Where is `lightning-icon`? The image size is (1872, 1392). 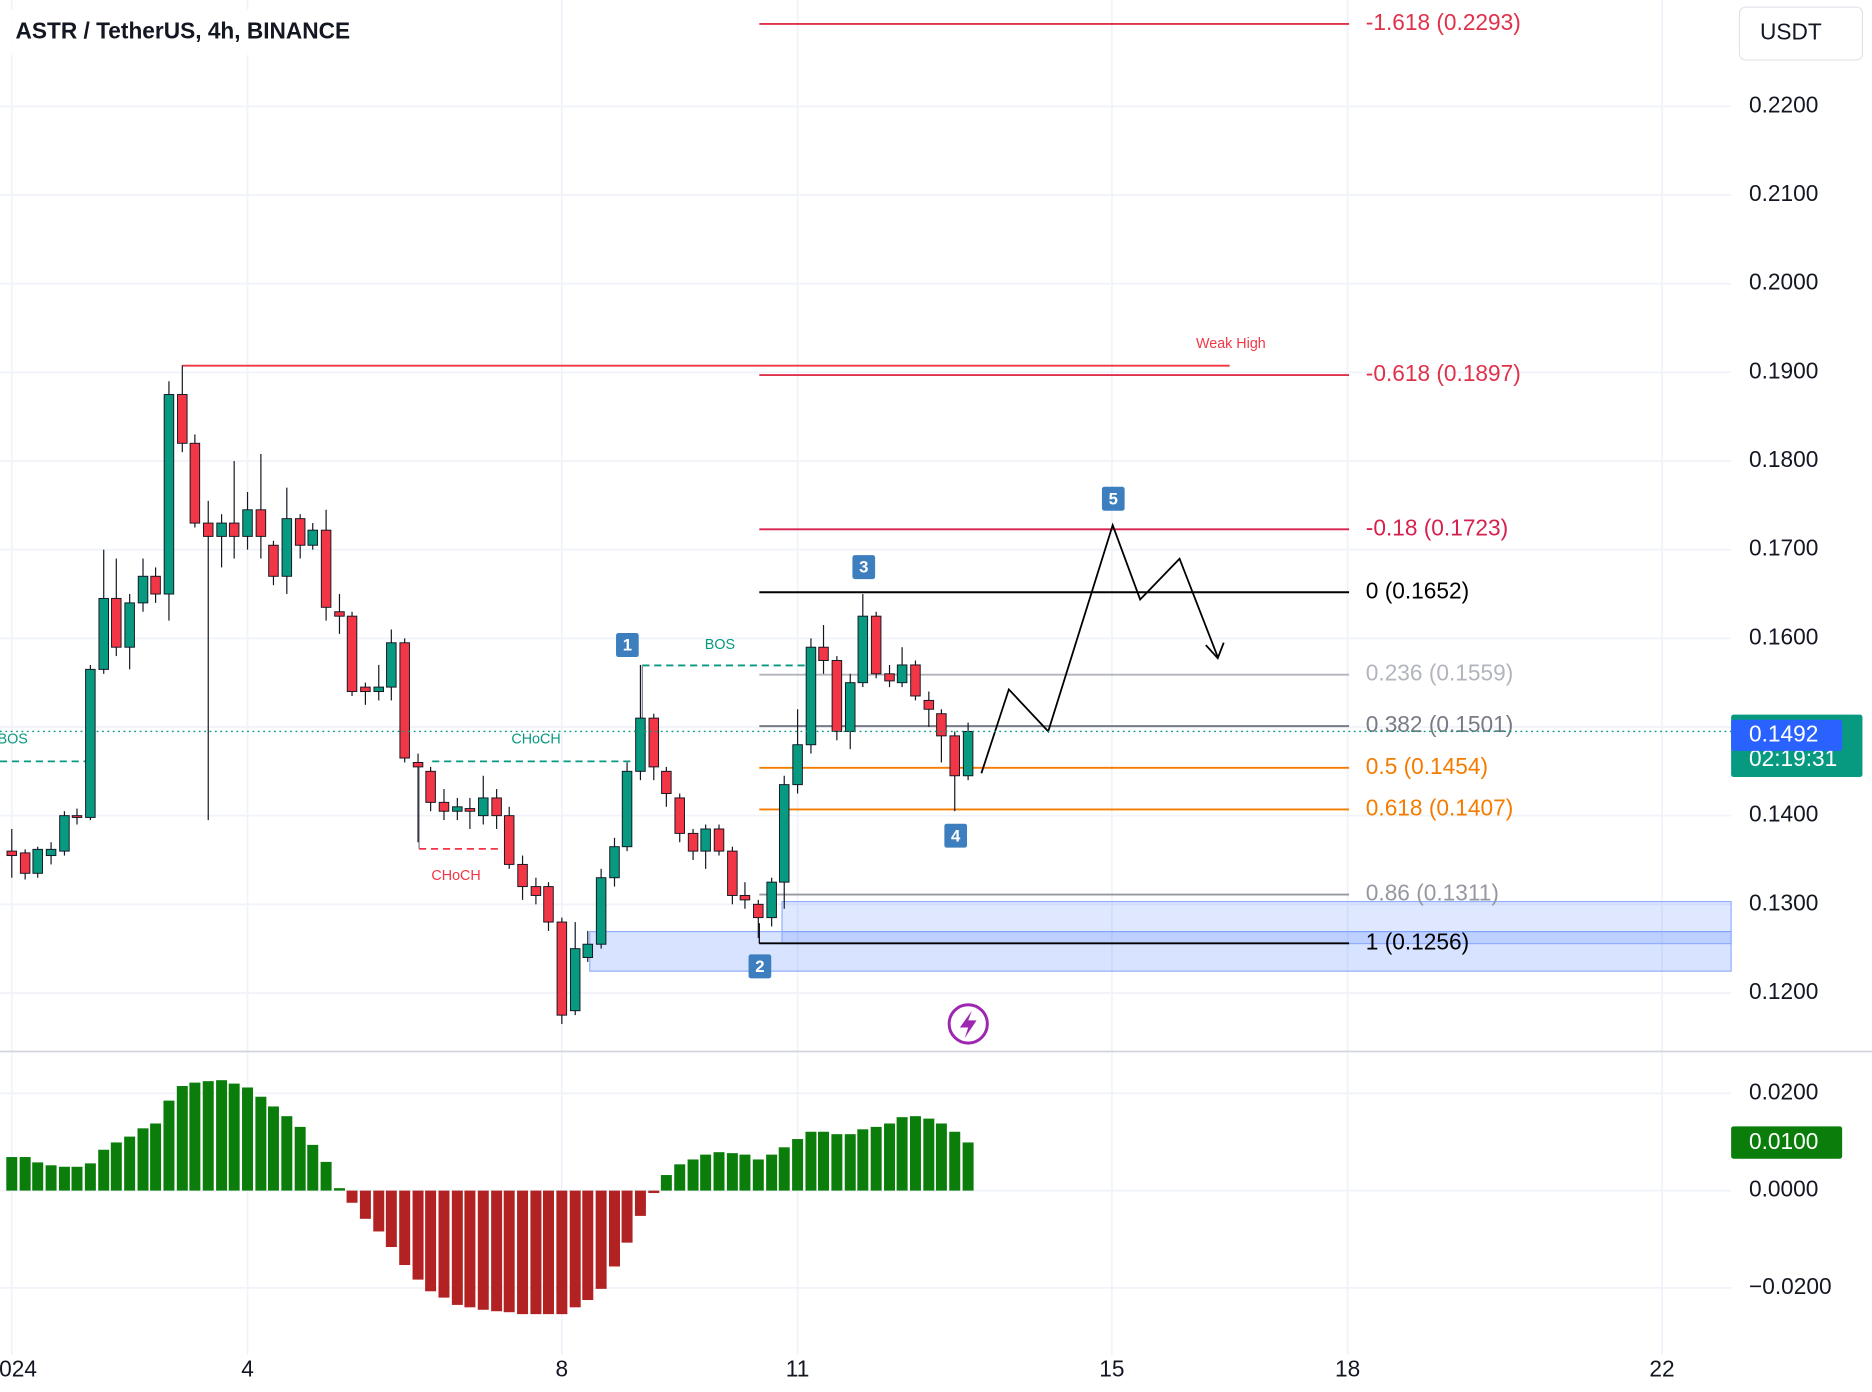
lightning-icon is located at coordinates (968, 1024).